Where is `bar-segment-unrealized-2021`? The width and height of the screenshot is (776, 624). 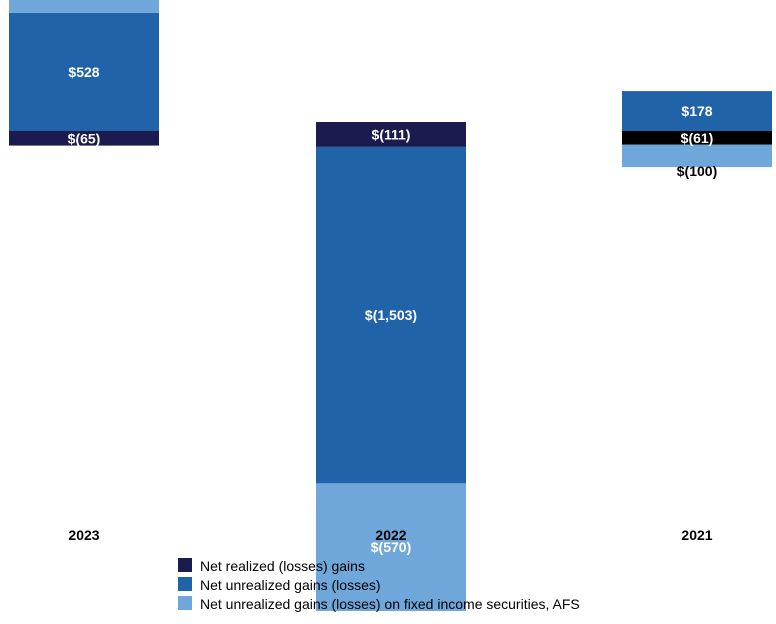 bar-segment-unrealized-2021 is located at coordinates (697, 111).